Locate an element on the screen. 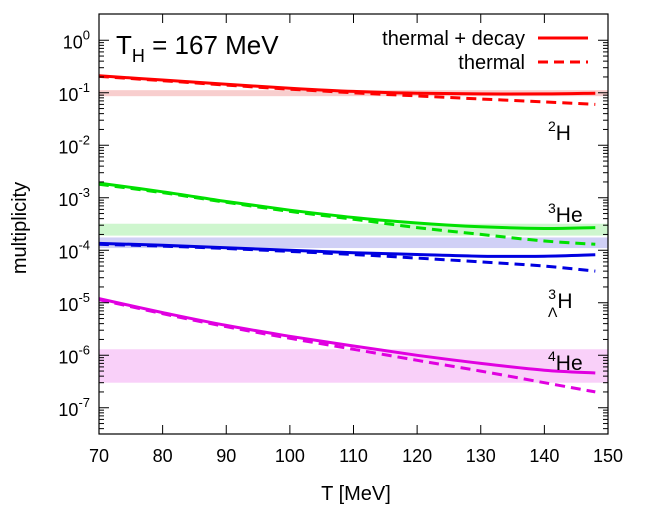  temperature-annotation: TH = 167 MeV is located at coordinates (197, 48).